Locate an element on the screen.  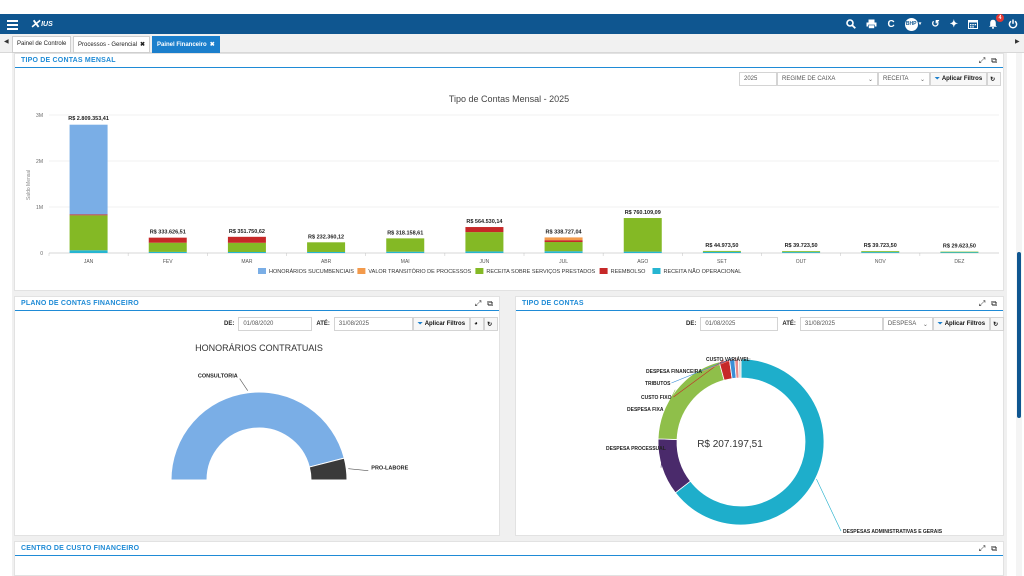
de-date-input: 01/08/2020 is located at coordinates (275, 324).